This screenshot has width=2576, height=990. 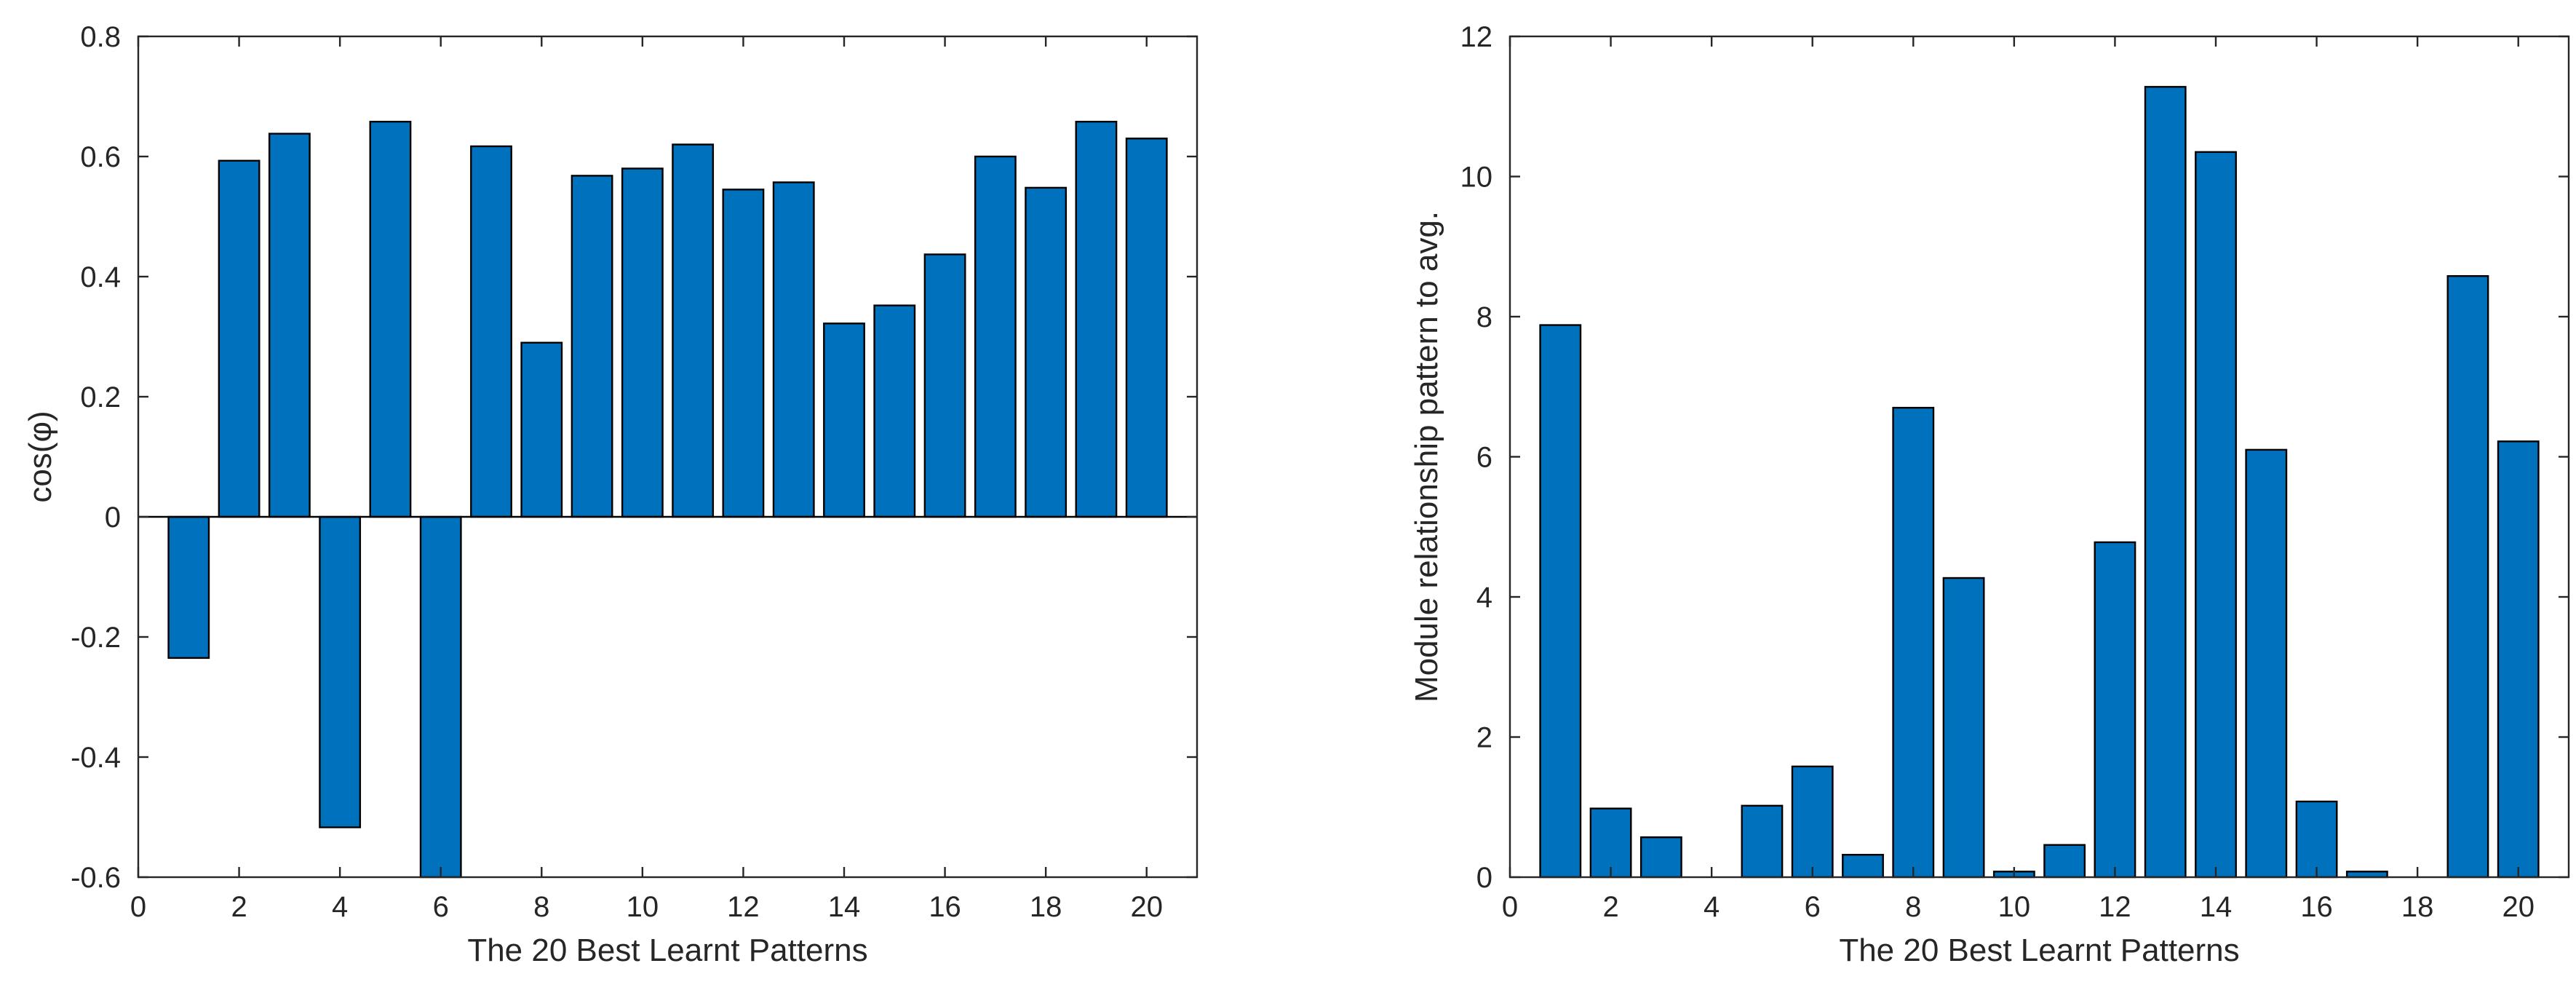 I want to click on chart-cos-phi-xtick-label: 2, so click(x=239, y=907).